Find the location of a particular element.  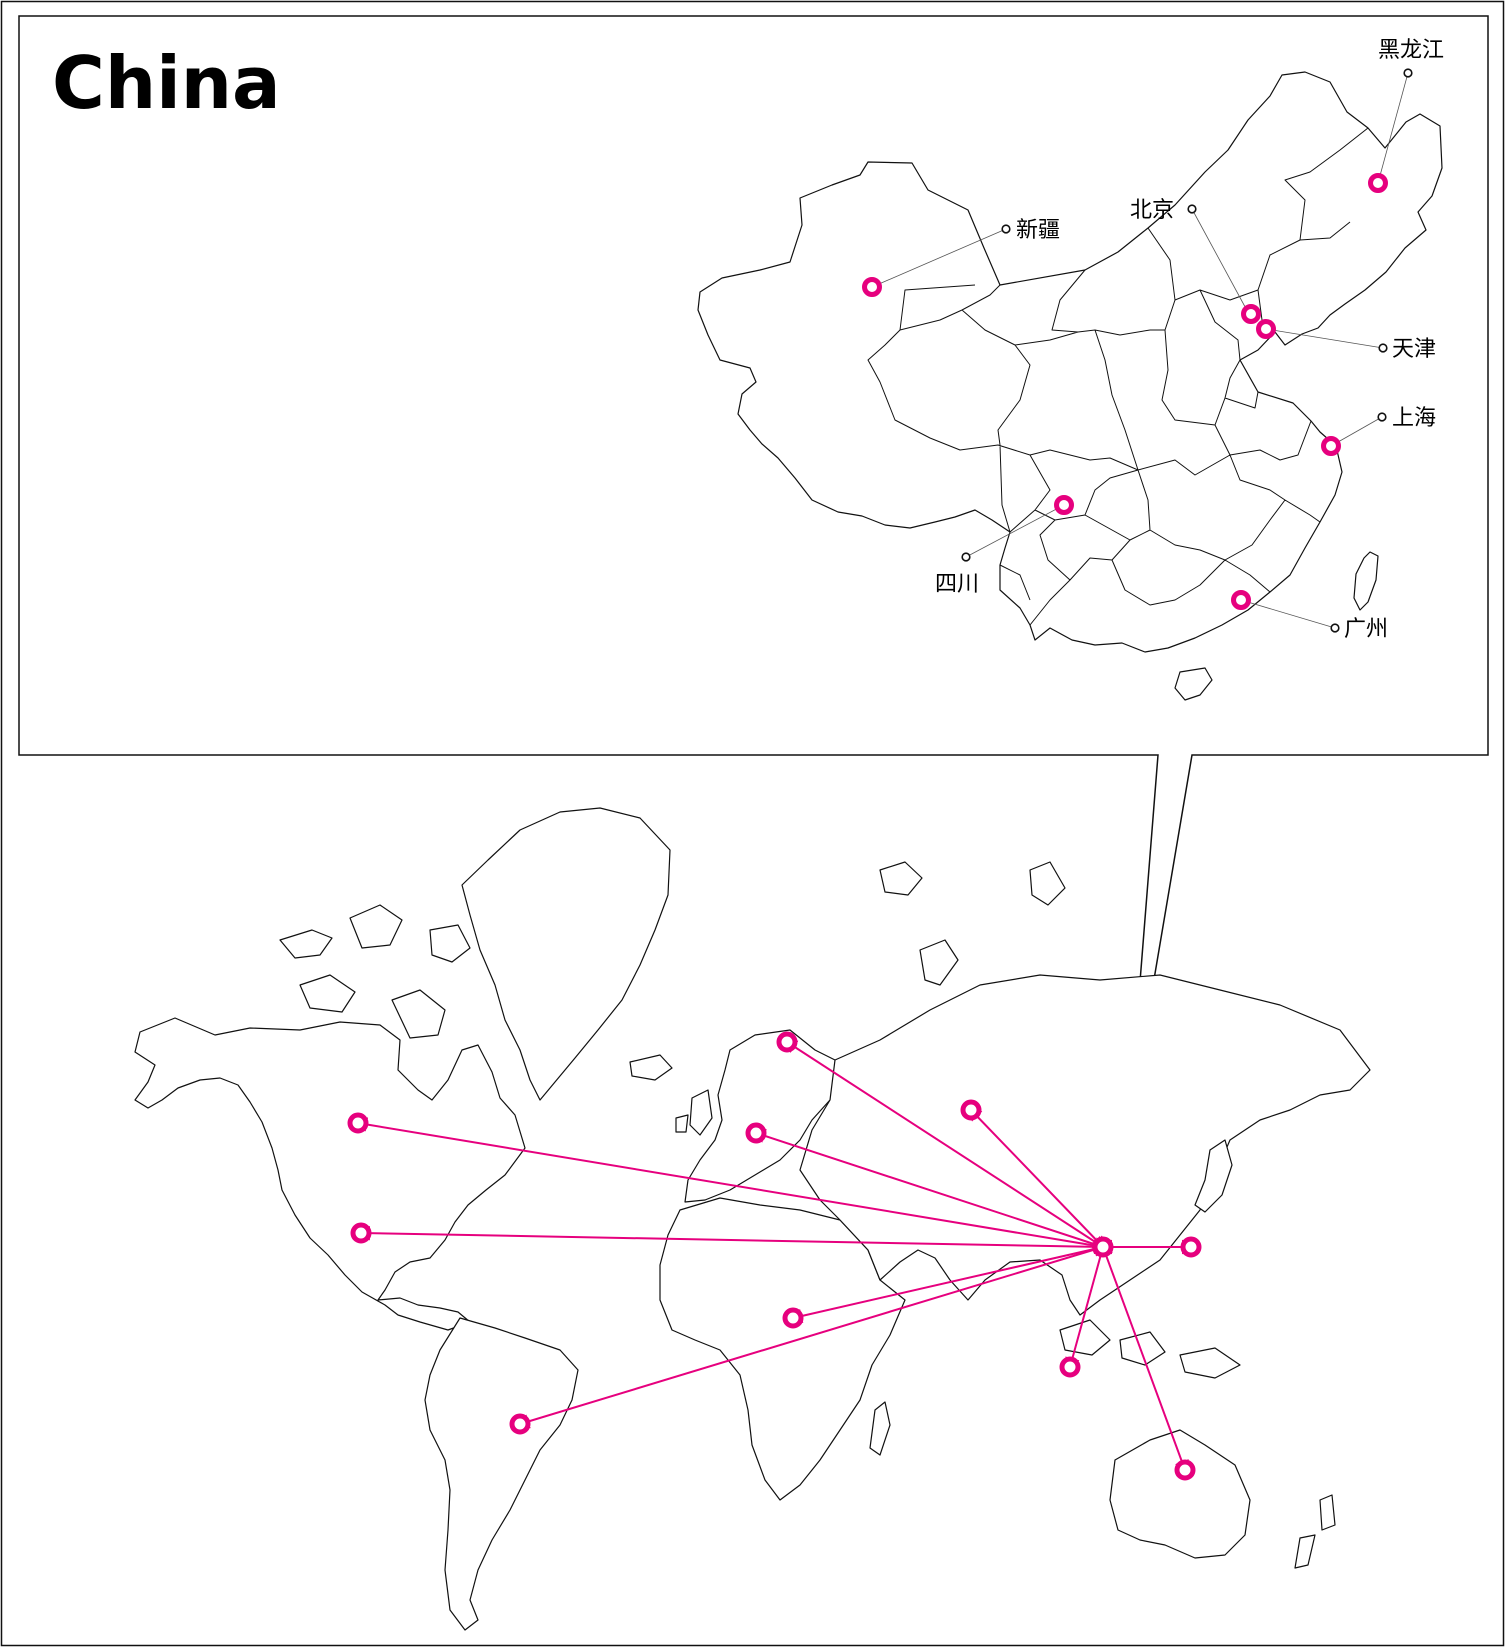

leader-guangzhou is located at coordinates (1288, 614).